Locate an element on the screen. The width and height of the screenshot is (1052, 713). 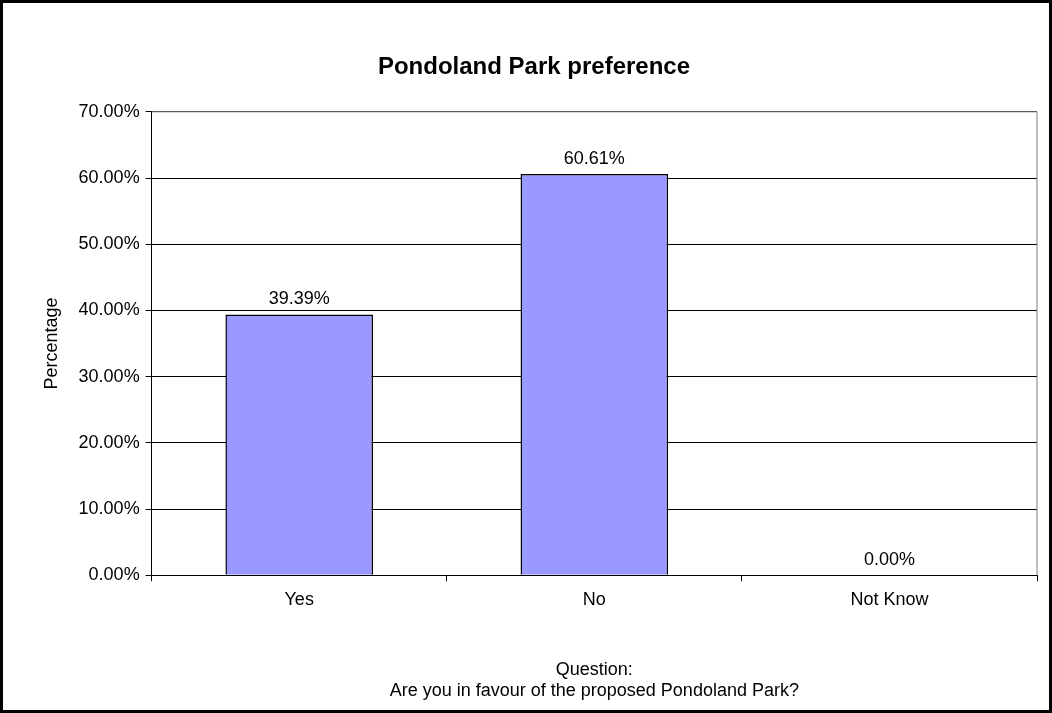
y-tick-label: 50.00% is located at coordinates (109, 243).